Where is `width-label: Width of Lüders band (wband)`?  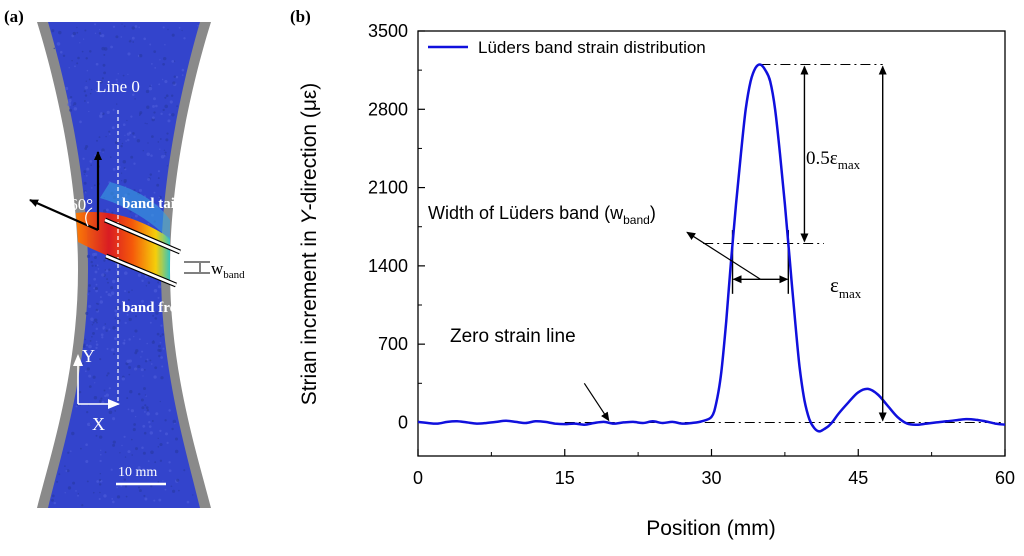
width-label: Width of Lüders band (wband) is located at coordinates (542, 215).